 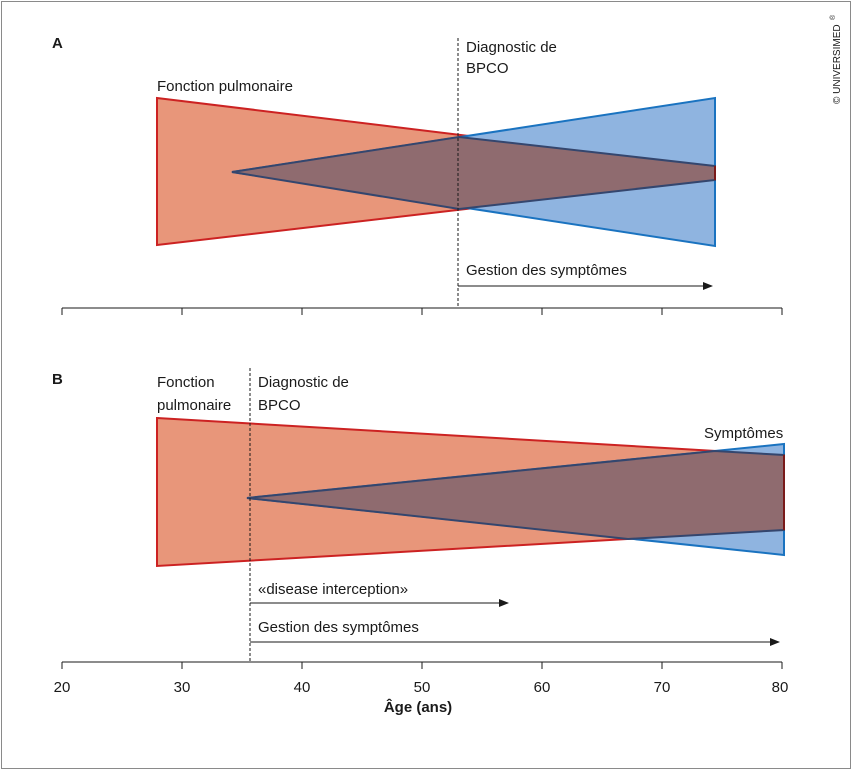 I want to click on panel-a-diagnosis-label-1: Diagnostic de, so click(x=511, y=47).